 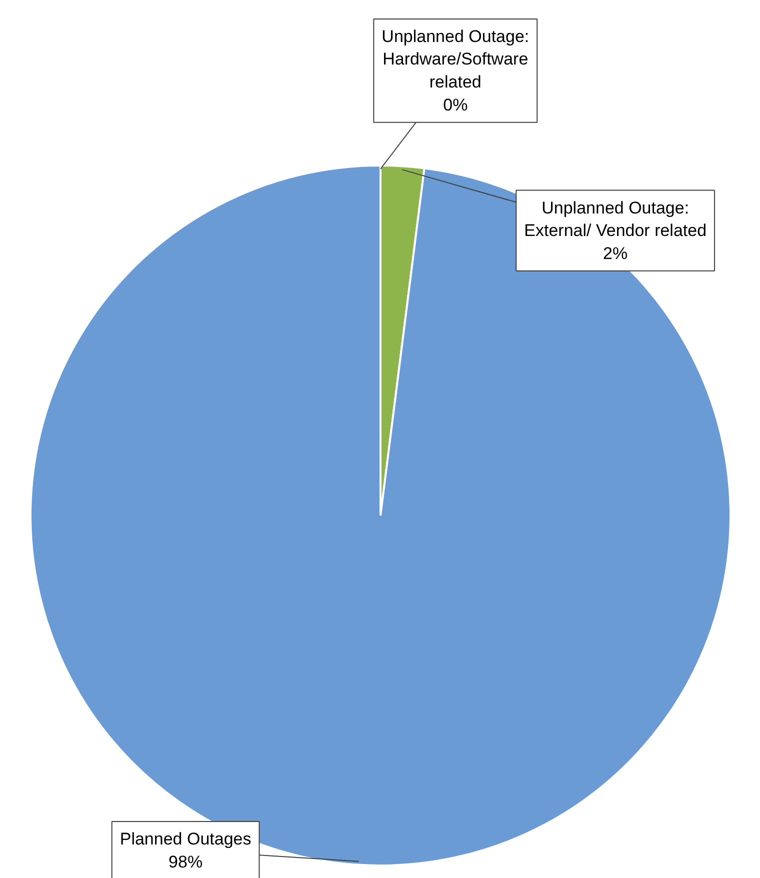 I want to click on text: 0%, so click(x=455, y=104).